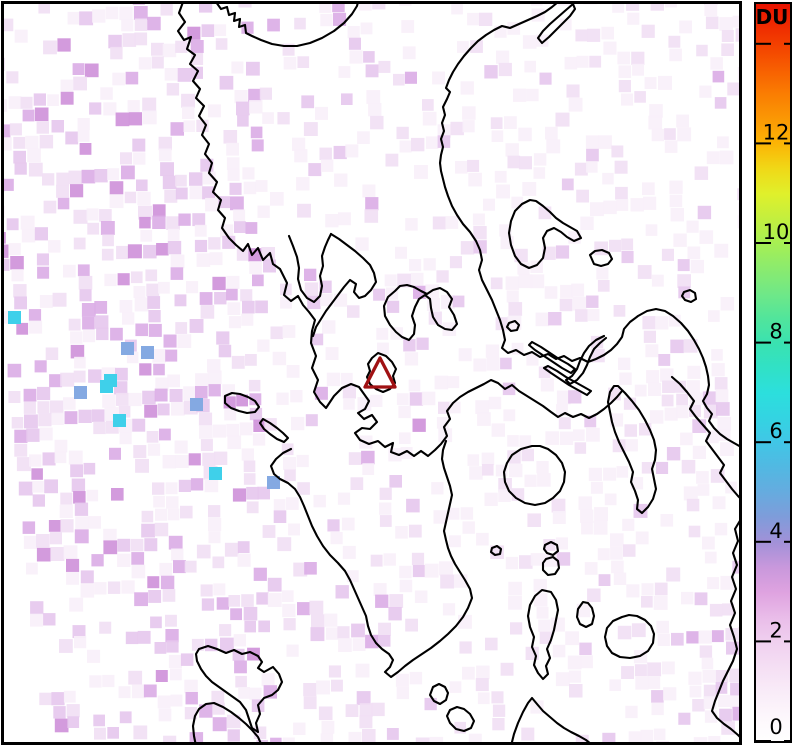 The image size is (793, 746). I want to click on island-top-spit, so click(556, 24).